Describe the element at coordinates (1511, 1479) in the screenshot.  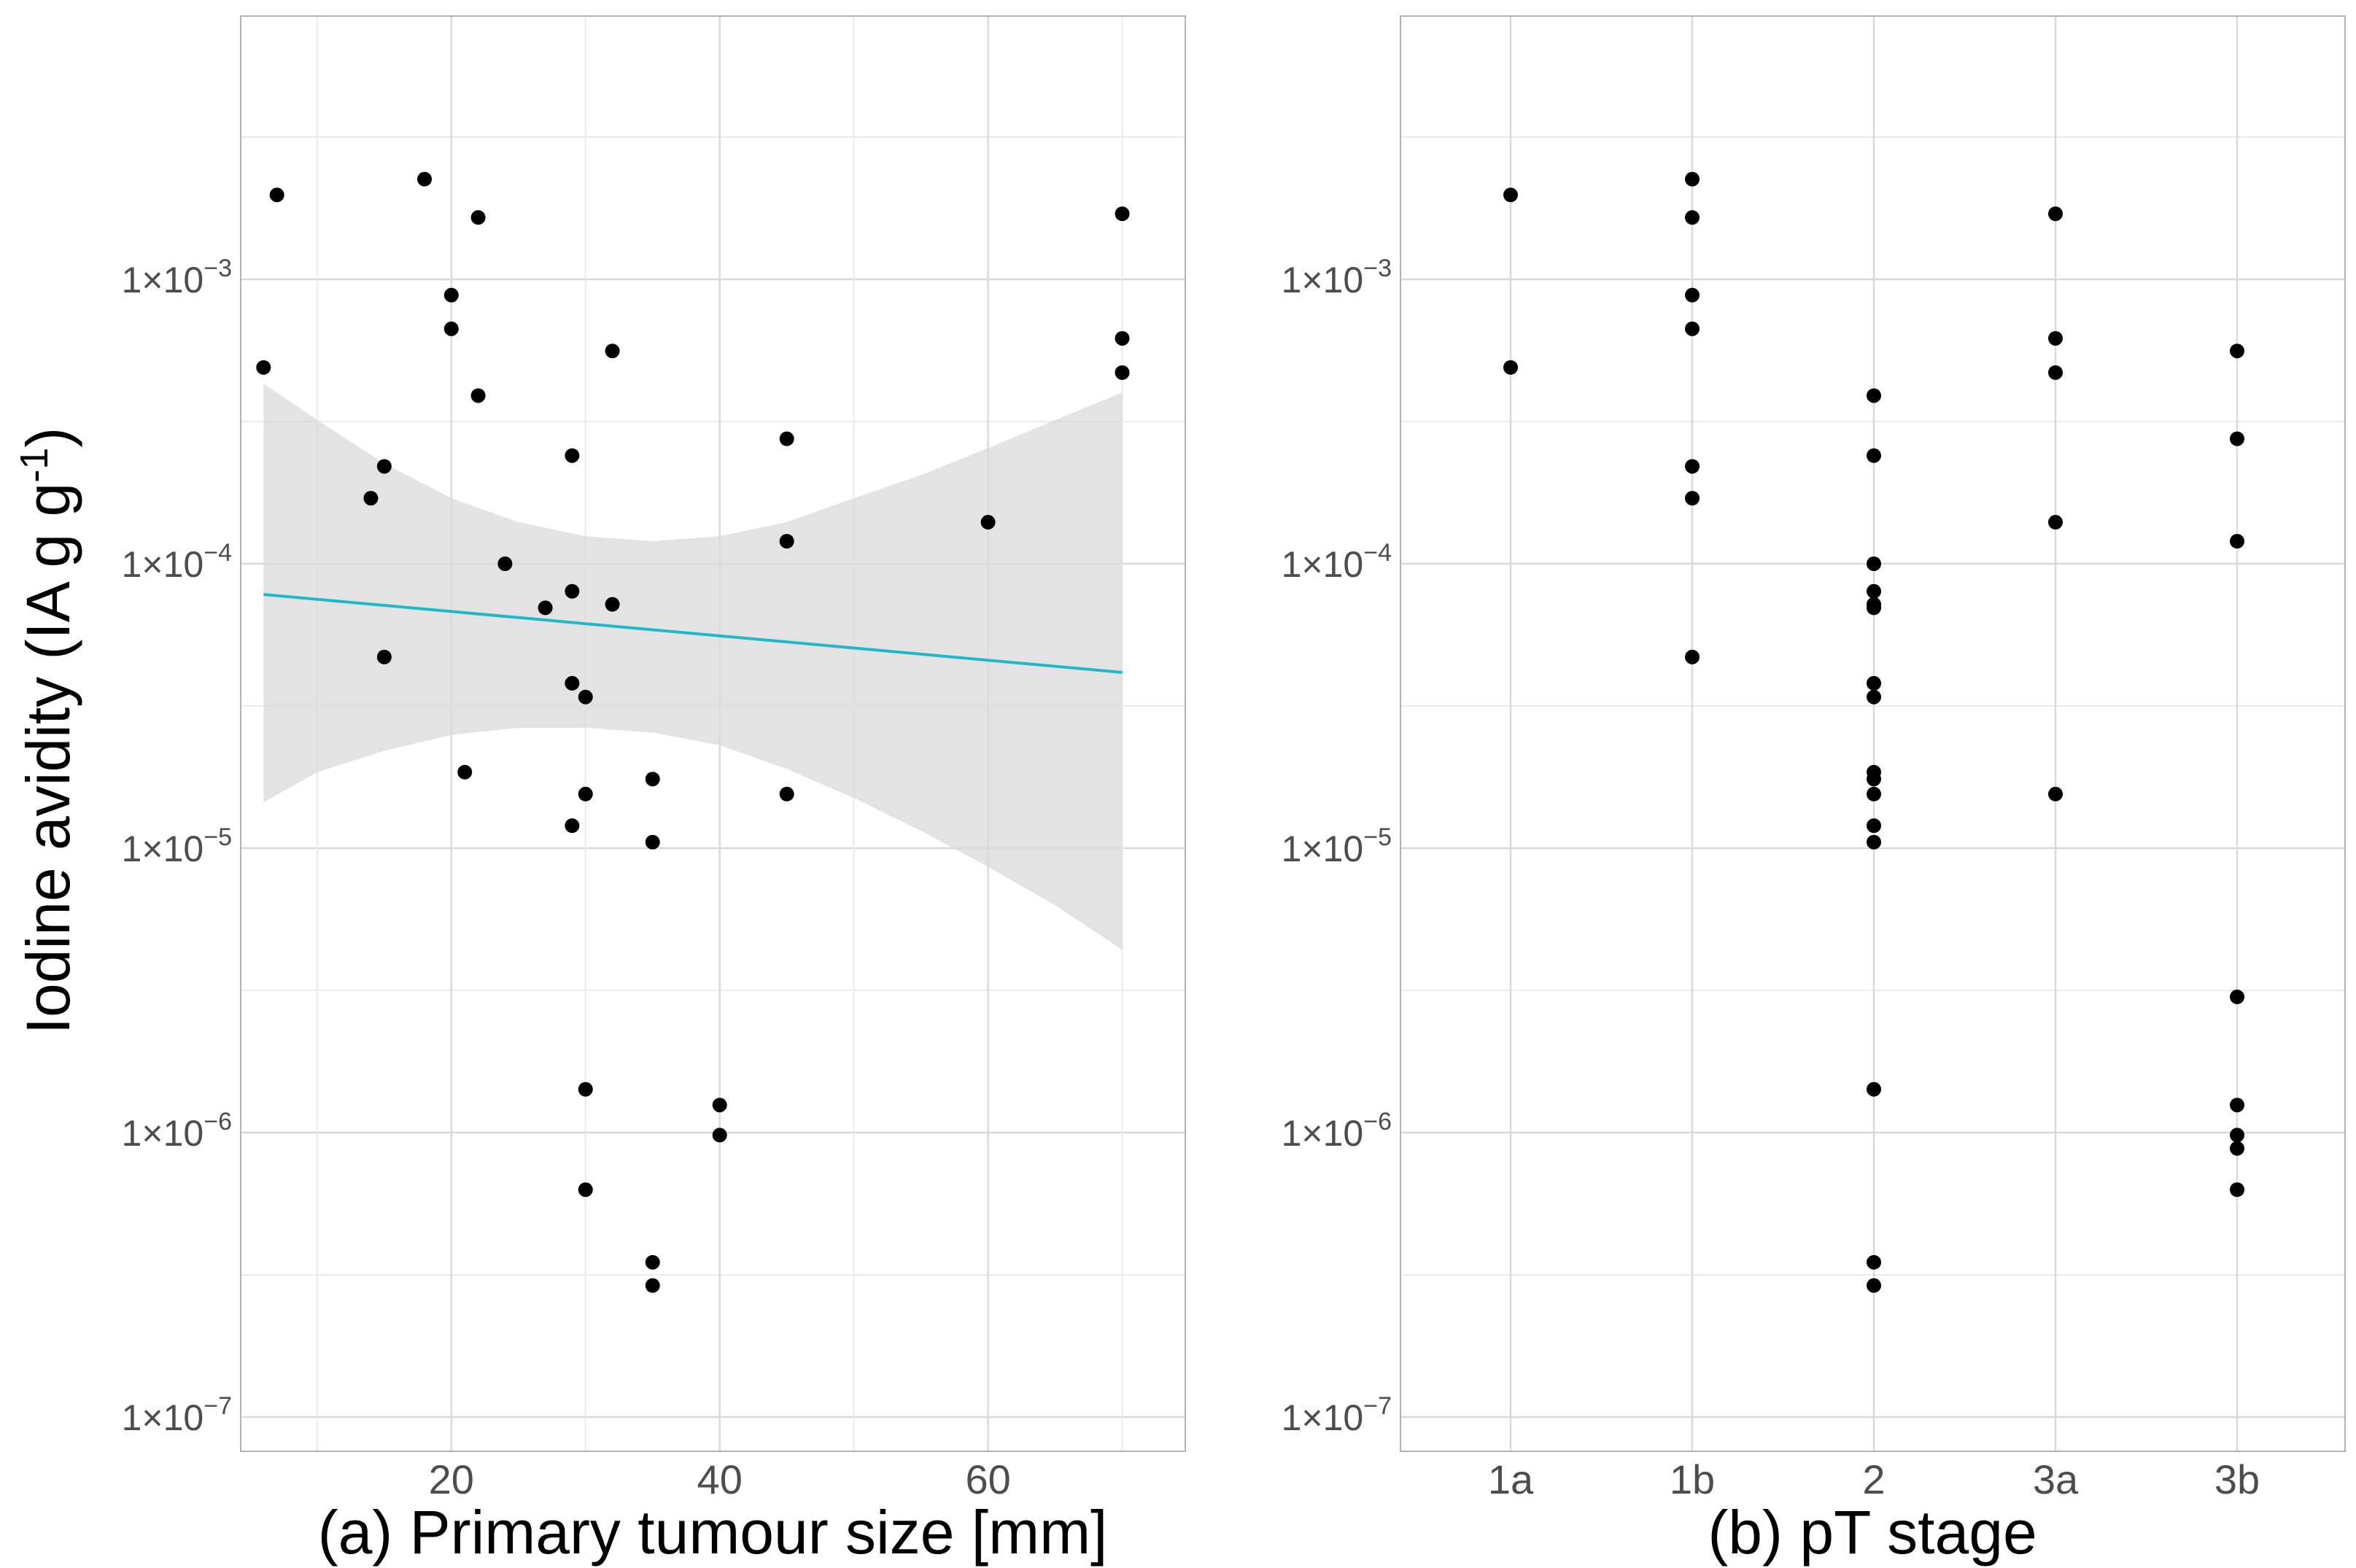
I see `x-tick-label: 1a` at that location.